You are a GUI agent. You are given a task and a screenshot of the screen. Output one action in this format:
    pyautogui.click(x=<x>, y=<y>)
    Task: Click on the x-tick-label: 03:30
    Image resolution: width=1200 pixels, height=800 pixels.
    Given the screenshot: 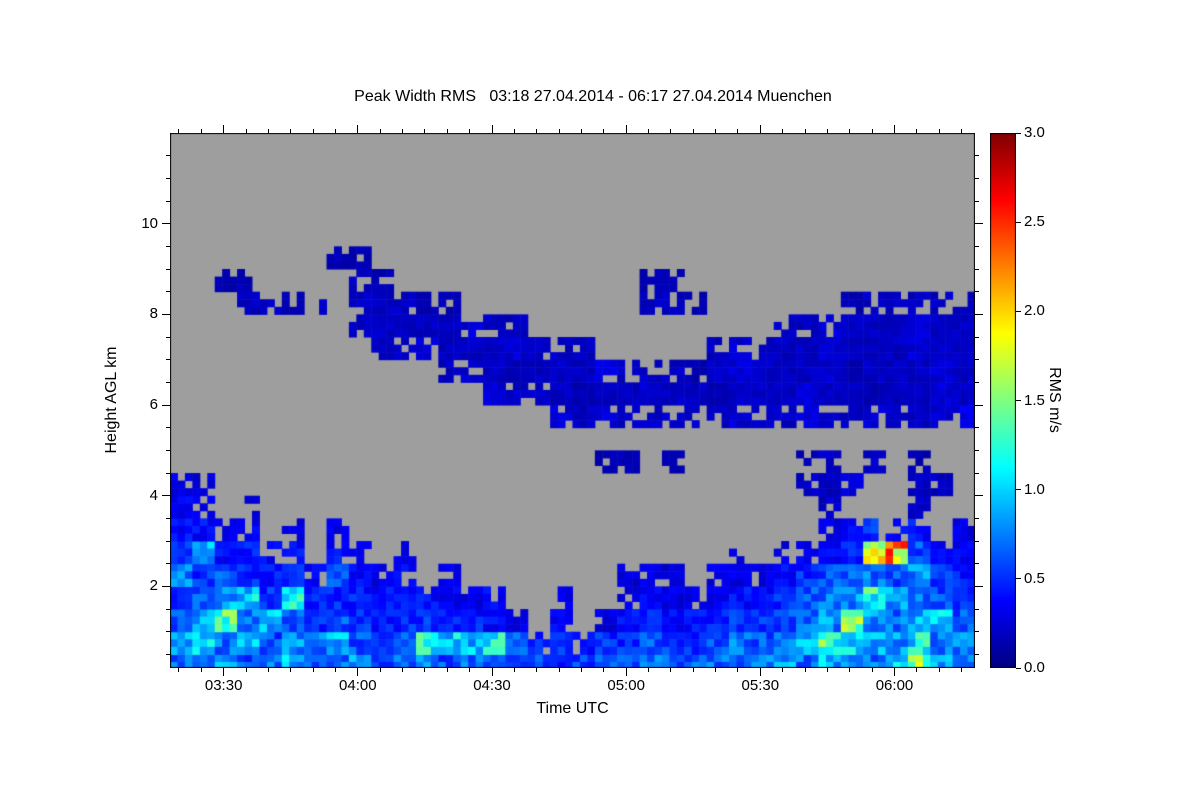 What is the action you would take?
    pyautogui.click(x=223, y=685)
    